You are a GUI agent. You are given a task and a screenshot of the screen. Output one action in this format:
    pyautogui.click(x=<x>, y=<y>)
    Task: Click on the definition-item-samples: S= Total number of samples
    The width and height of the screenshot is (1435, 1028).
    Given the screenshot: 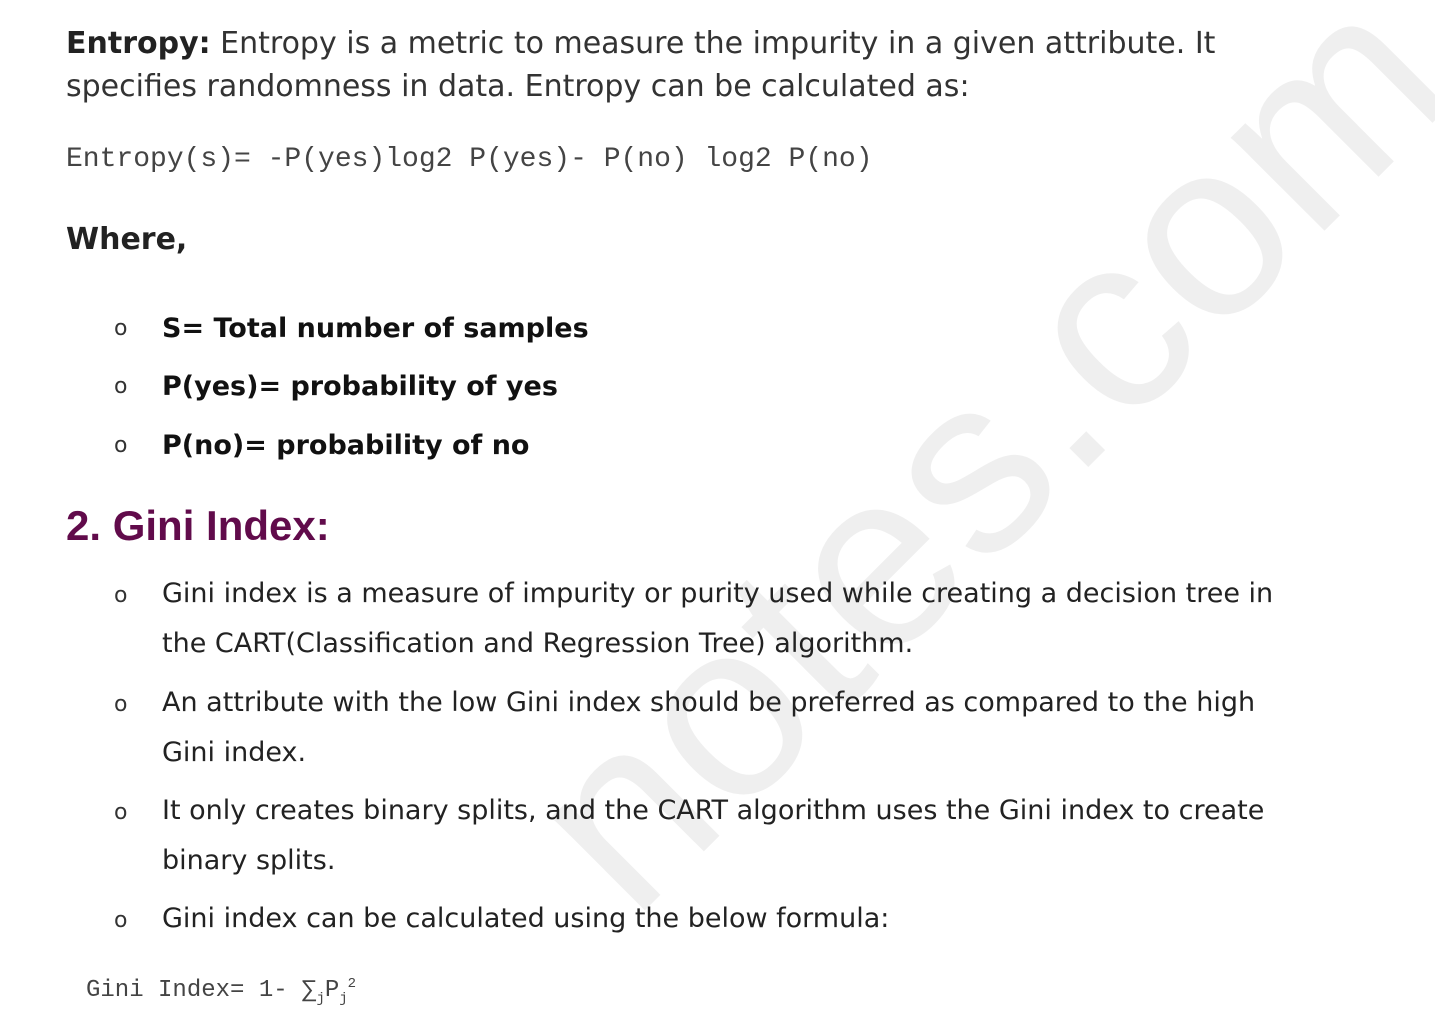 What is the action you would take?
    pyautogui.click(x=375, y=328)
    